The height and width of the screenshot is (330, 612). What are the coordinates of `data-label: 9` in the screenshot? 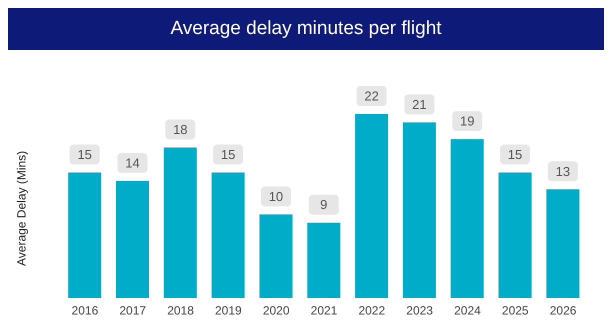 It's located at (324, 204).